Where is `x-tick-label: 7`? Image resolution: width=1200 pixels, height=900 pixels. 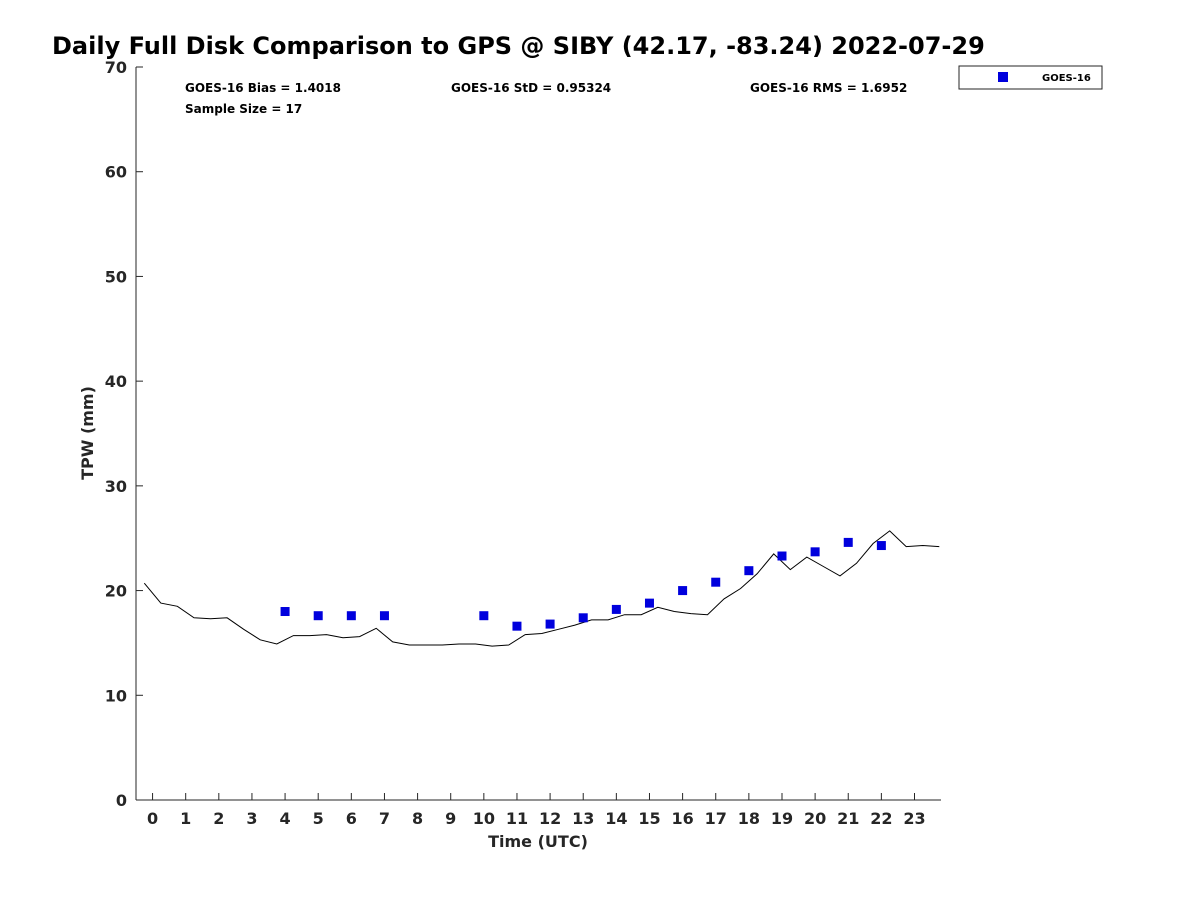
x-tick-label: 7 is located at coordinates (384, 818).